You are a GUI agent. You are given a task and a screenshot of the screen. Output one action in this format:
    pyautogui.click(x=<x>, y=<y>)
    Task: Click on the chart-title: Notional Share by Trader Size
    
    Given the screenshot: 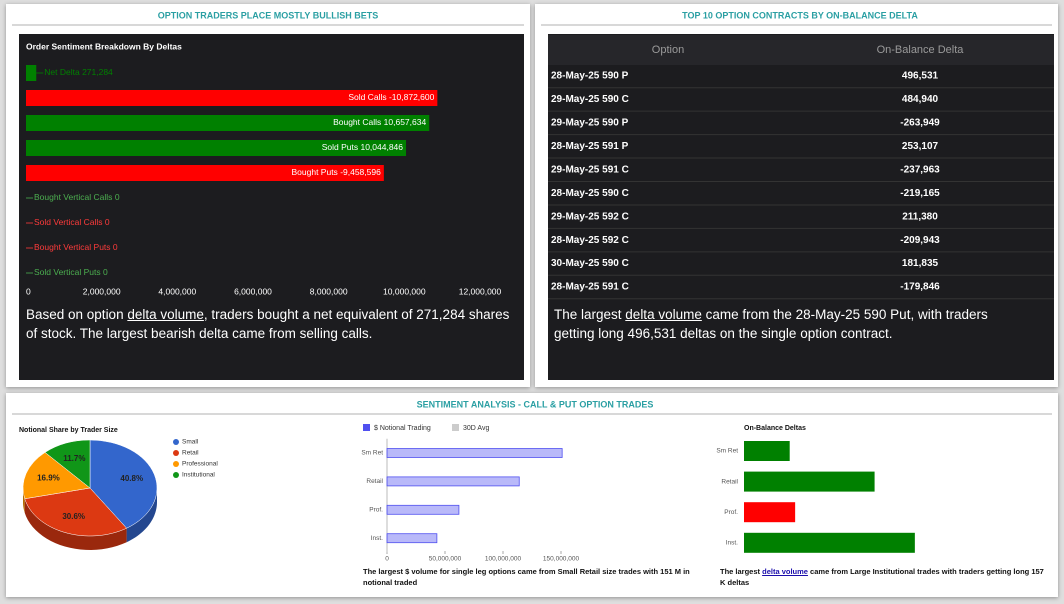 What is the action you would take?
    pyautogui.click(x=68, y=430)
    